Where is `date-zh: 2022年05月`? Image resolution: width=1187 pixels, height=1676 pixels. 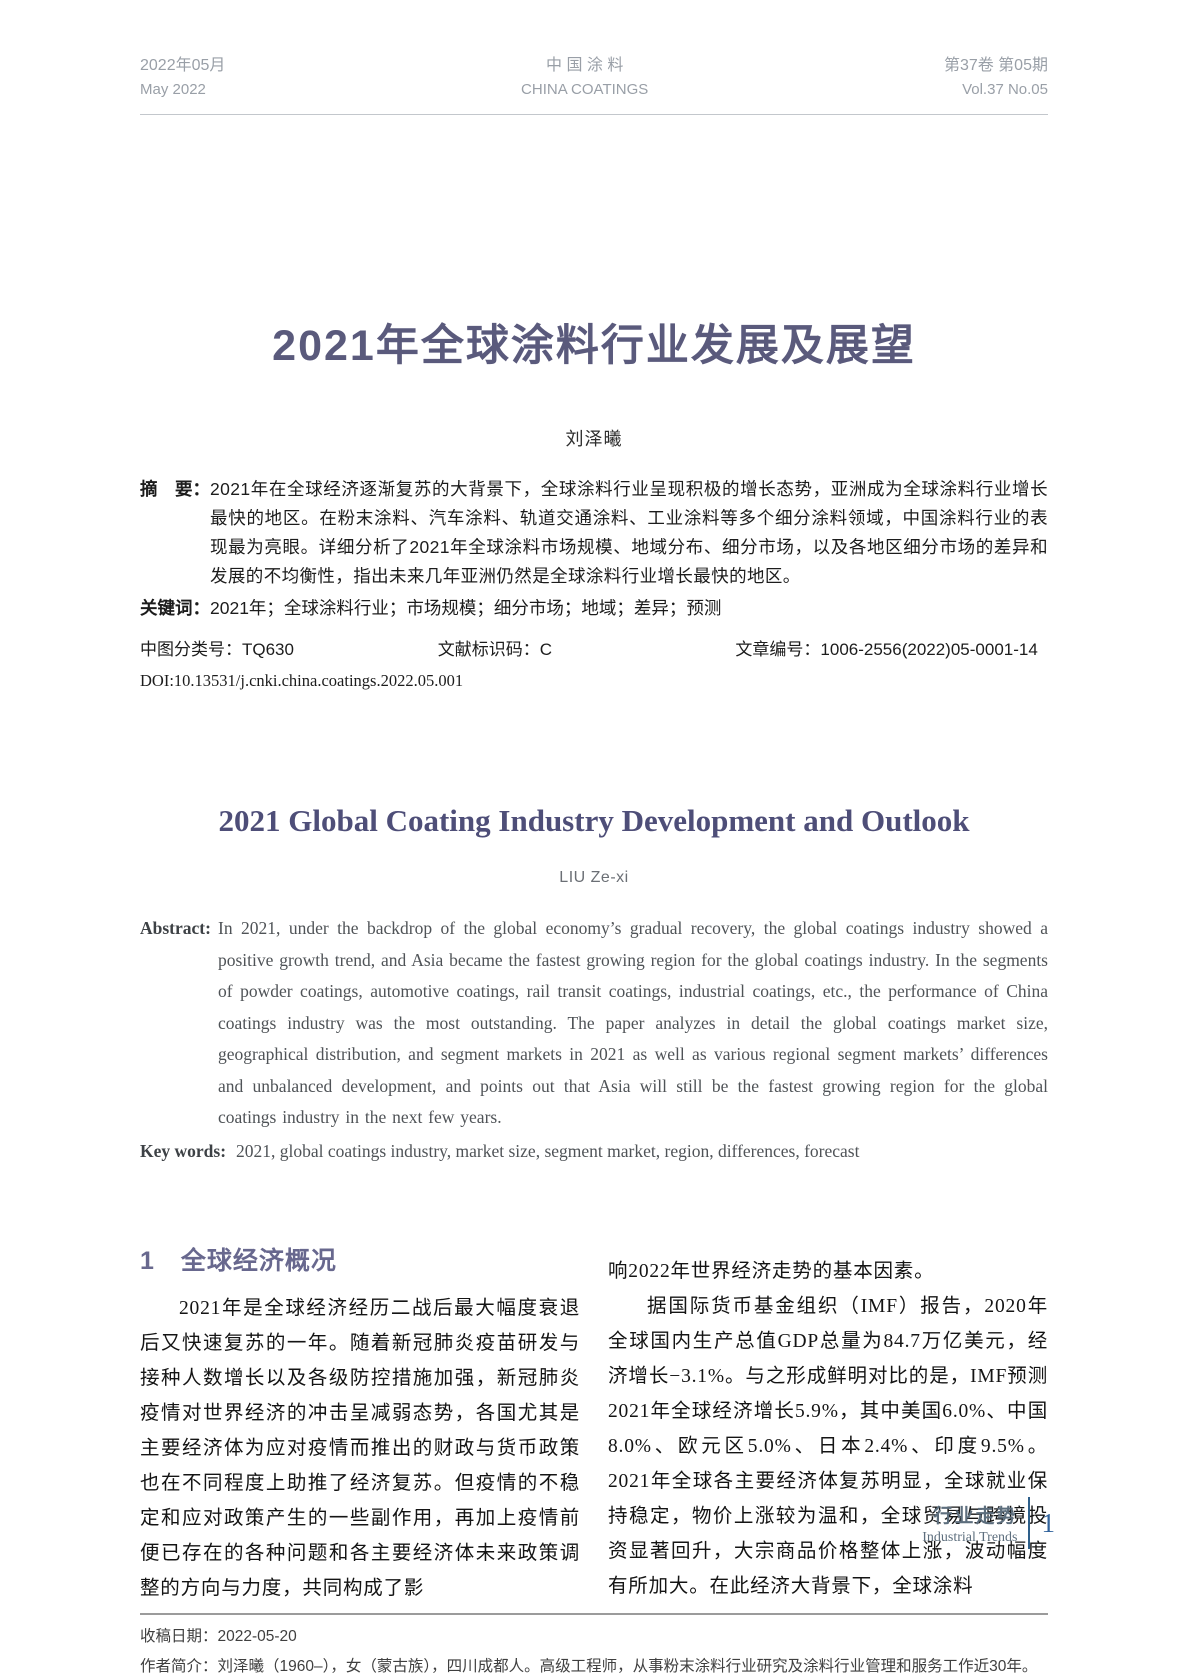
date-zh: 2022年05月 is located at coordinates (183, 65).